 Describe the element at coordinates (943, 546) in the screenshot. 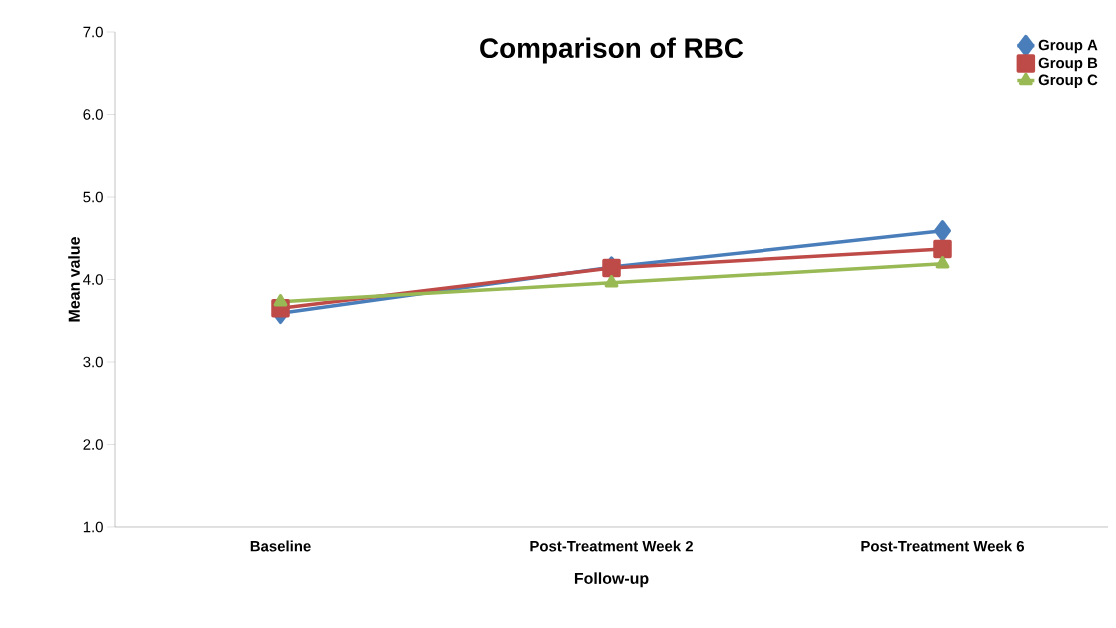

I see `x-tick-label: Post-Treatment Week 6` at that location.